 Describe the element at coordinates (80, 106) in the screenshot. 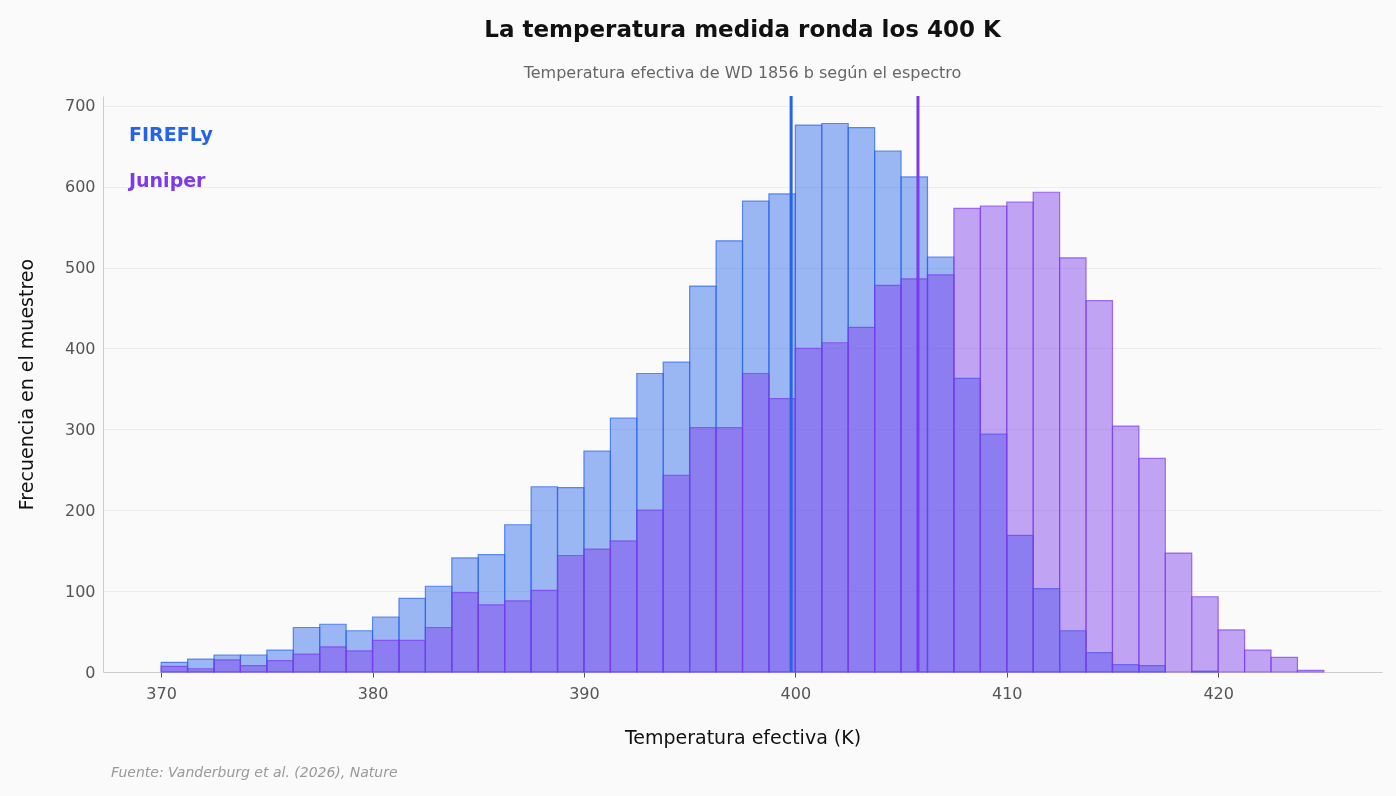

I see `y-tick-label: 700` at that location.